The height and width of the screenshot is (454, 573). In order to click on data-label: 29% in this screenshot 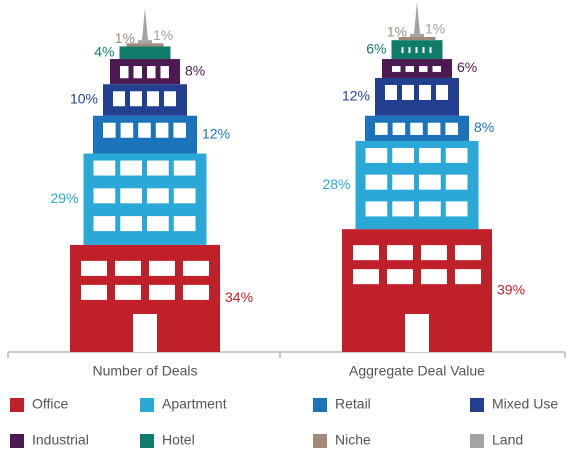, I will do `click(64, 198)`.